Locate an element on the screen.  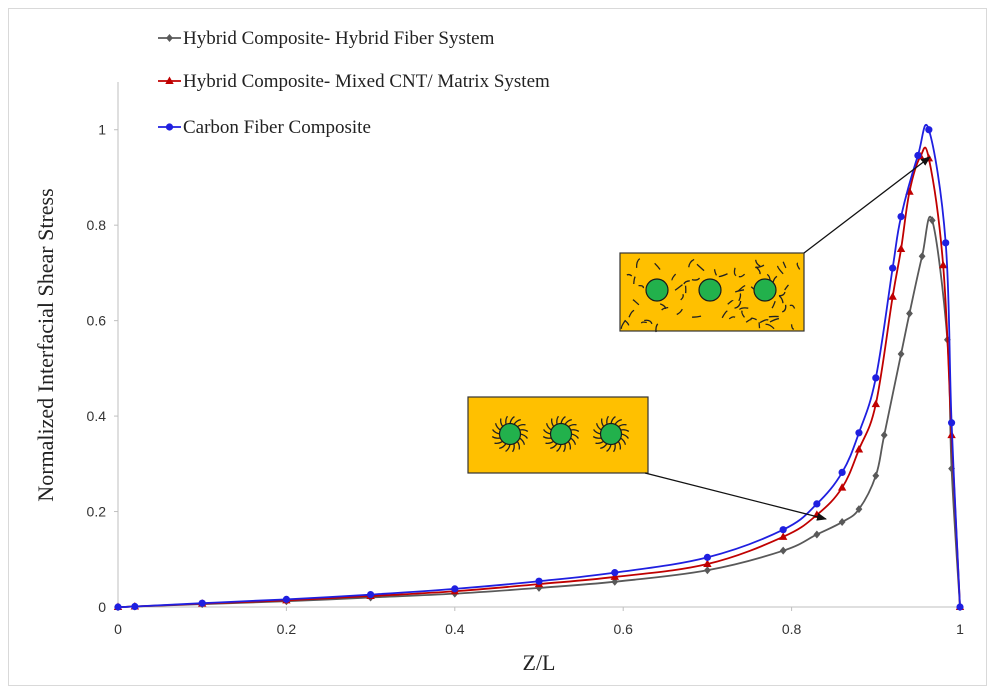
legend-item: Hybrid Composite- Hybrid Fiber System is located at coordinates (326, 38).